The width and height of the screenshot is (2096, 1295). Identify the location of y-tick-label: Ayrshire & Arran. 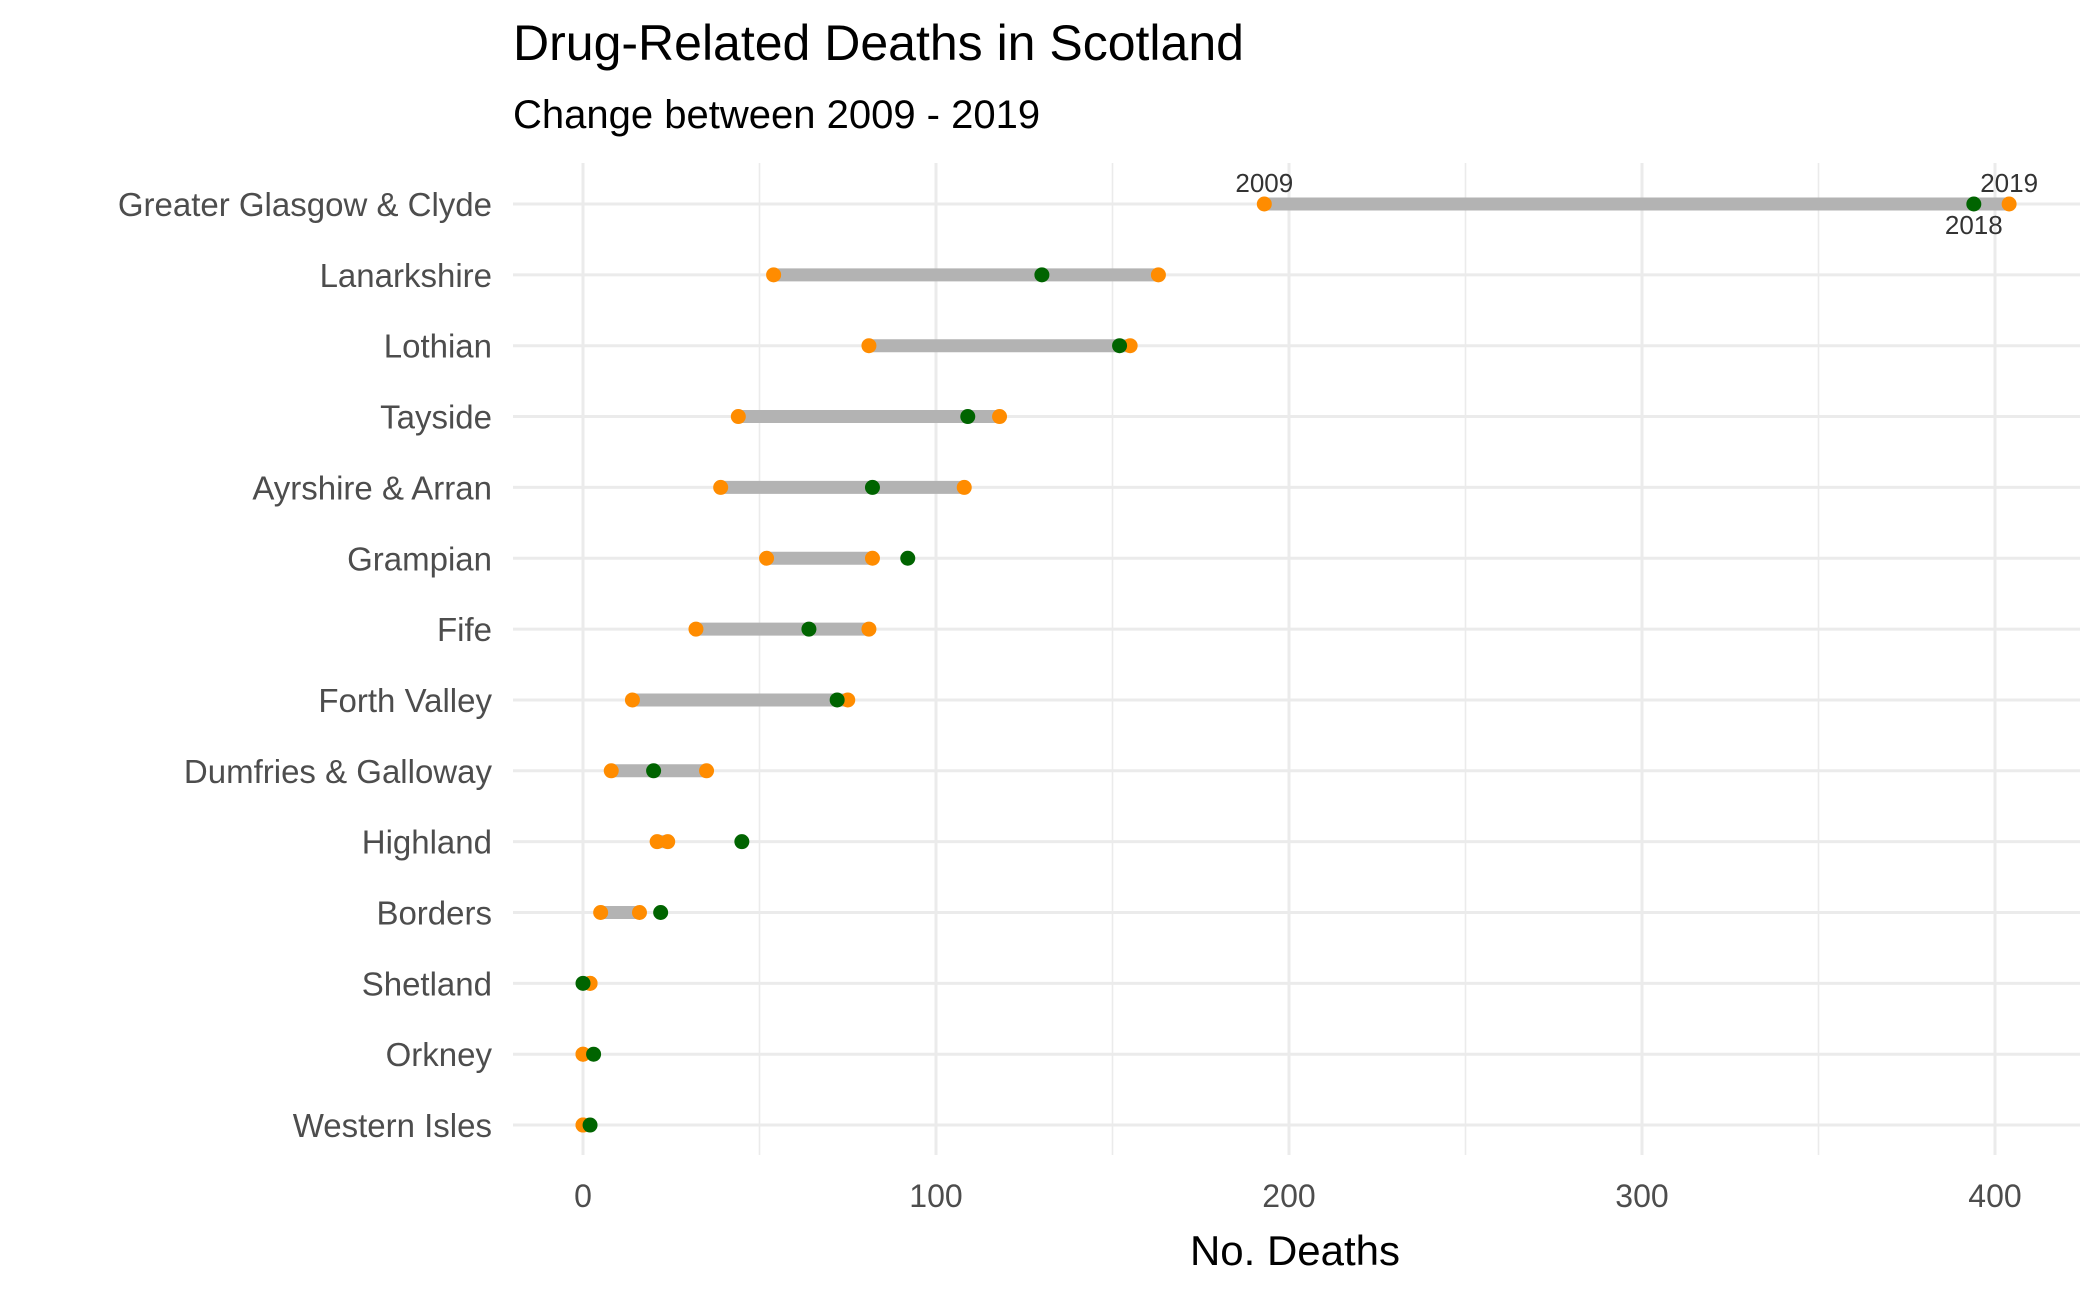
(372, 487).